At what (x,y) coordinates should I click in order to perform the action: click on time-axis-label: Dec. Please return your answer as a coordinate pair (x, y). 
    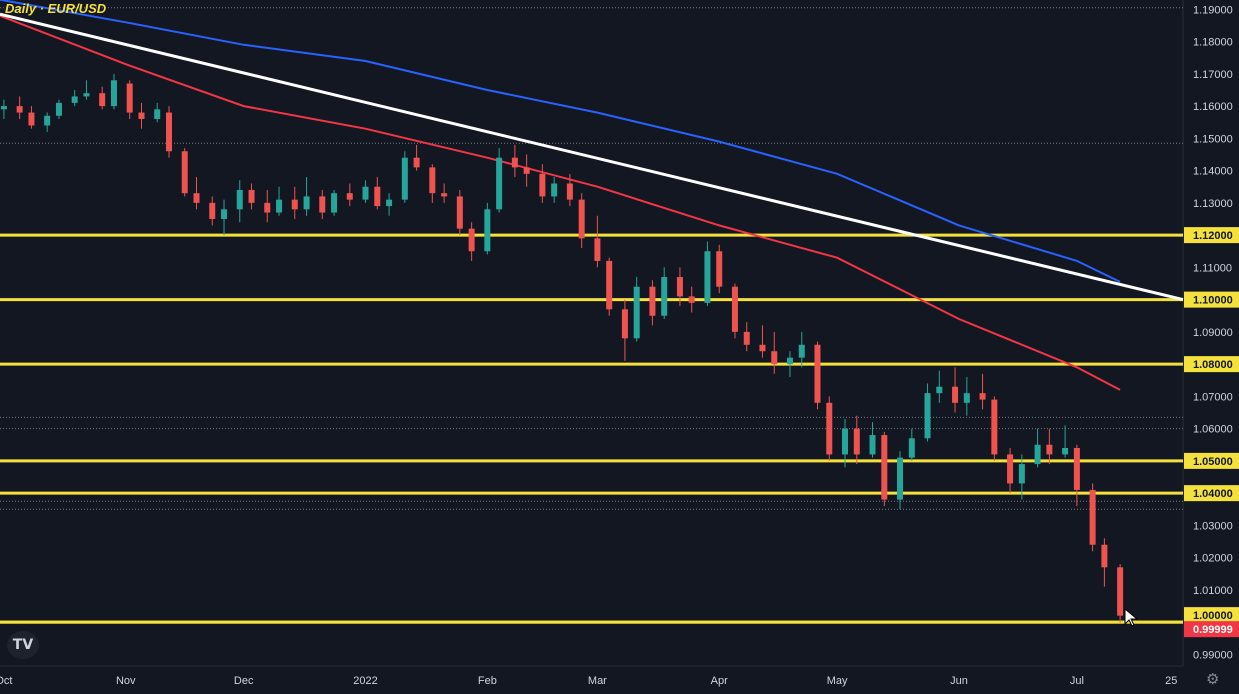
    Looking at the image, I should click on (244, 681).